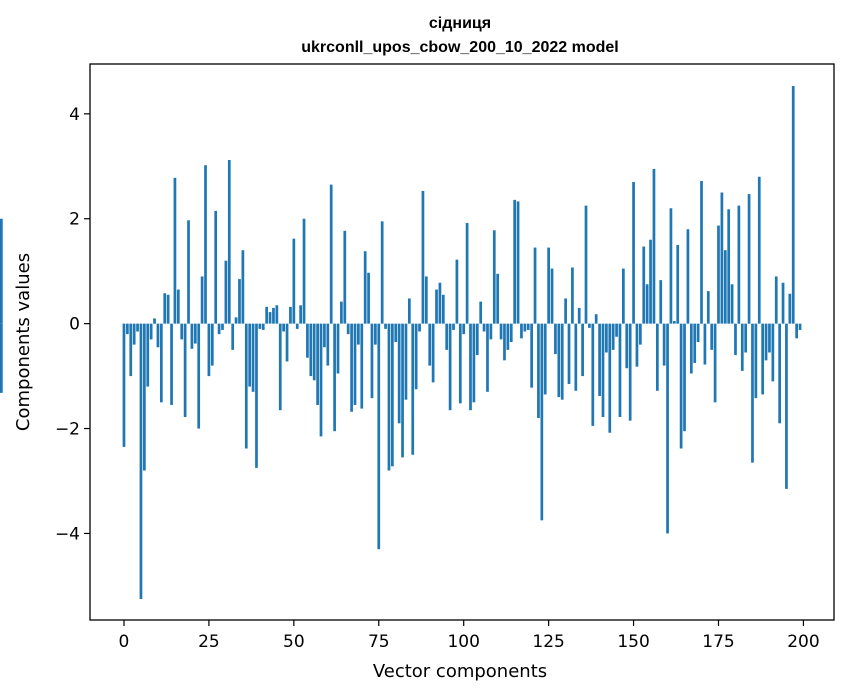  I want to click on y-tick-label: −2, so click(67, 430).